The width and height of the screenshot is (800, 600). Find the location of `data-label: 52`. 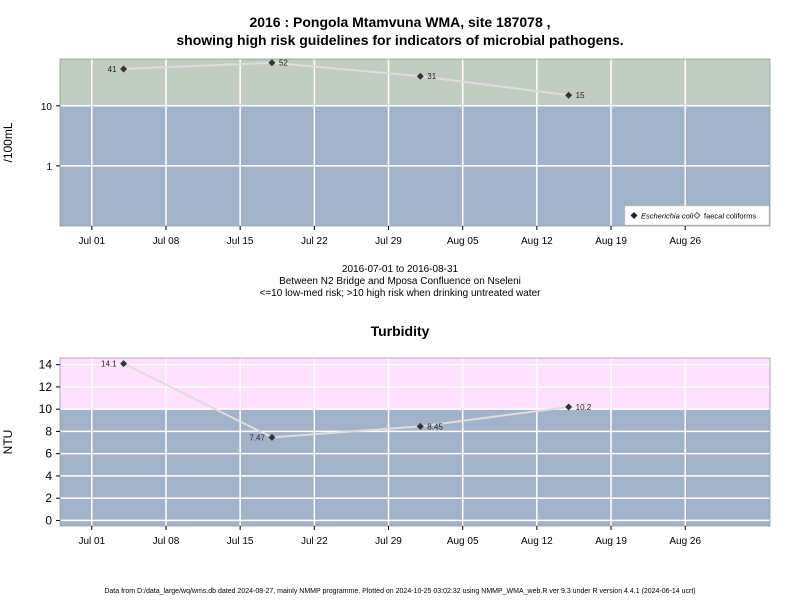

data-label: 52 is located at coordinates (283, 63).